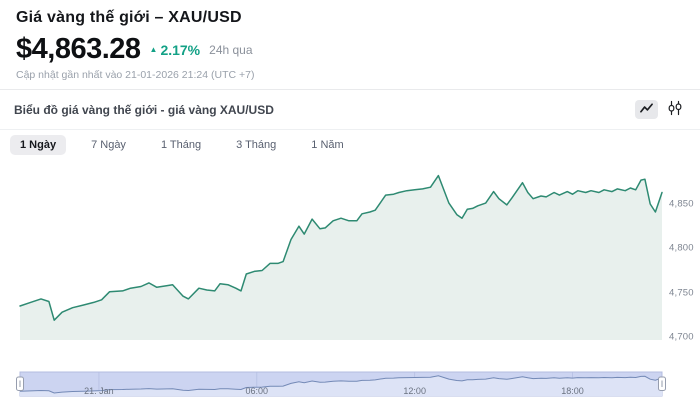 The height and width of the screenshot is (401, 700). I want to click on range-tab: 1 Tháng, so click(181, 145).